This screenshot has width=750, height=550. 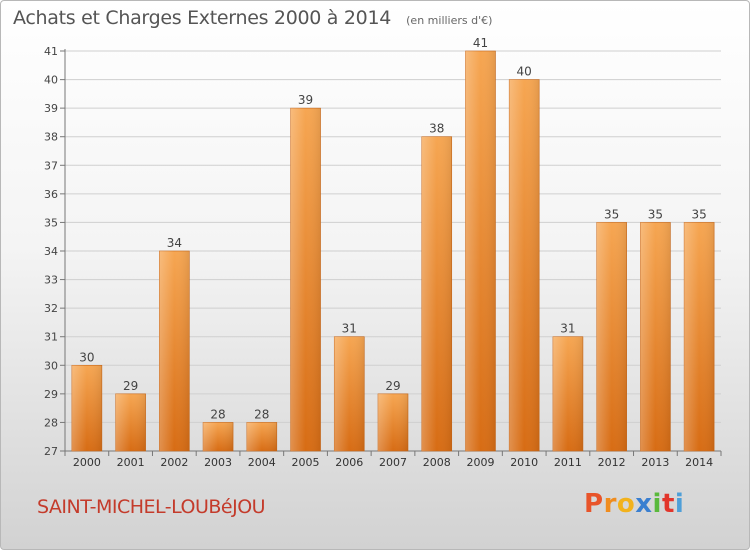 What do you see at coordinates (51, 222) in the screenshot?
I see `y-tick-label: 35` at bounding box center [51, 222].